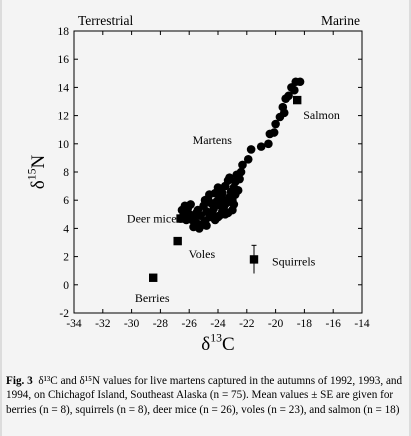 The width and height of the screenshot is (411, 436). I want to click on x-tick-label: -14, so click(362, 324).